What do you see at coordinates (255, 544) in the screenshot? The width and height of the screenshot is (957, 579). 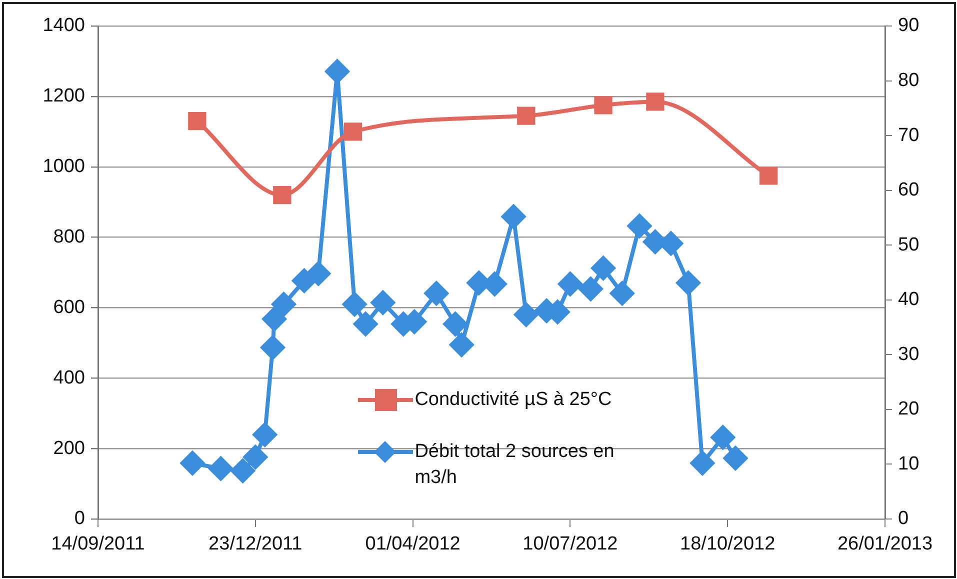 I see `x-tick-label: 23/12/2011` at bounding box center [255, 544].